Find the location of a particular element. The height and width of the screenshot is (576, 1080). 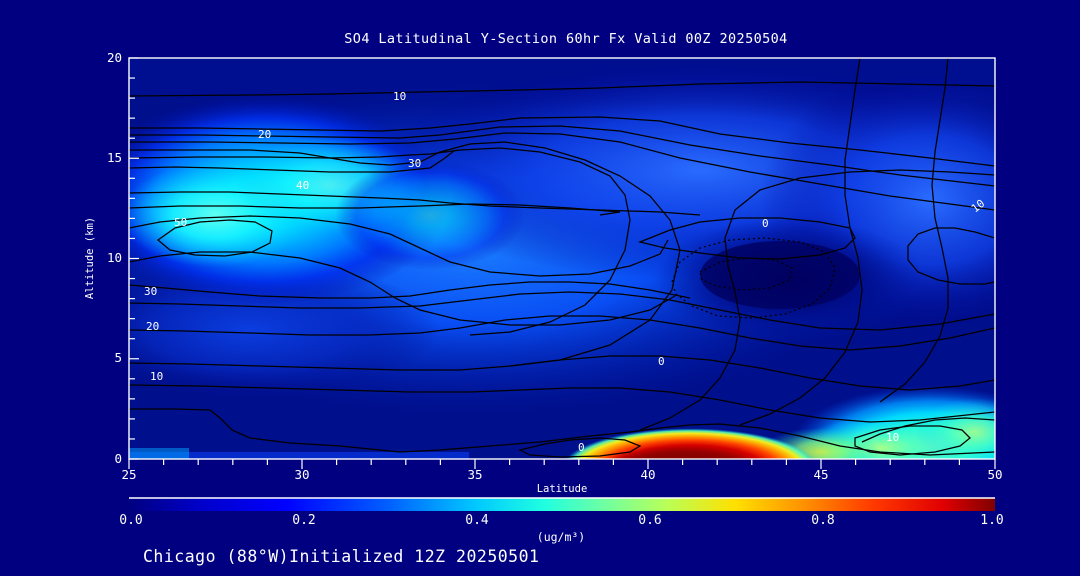

y-tick-label: 15 is located at coordinates (114, 157).